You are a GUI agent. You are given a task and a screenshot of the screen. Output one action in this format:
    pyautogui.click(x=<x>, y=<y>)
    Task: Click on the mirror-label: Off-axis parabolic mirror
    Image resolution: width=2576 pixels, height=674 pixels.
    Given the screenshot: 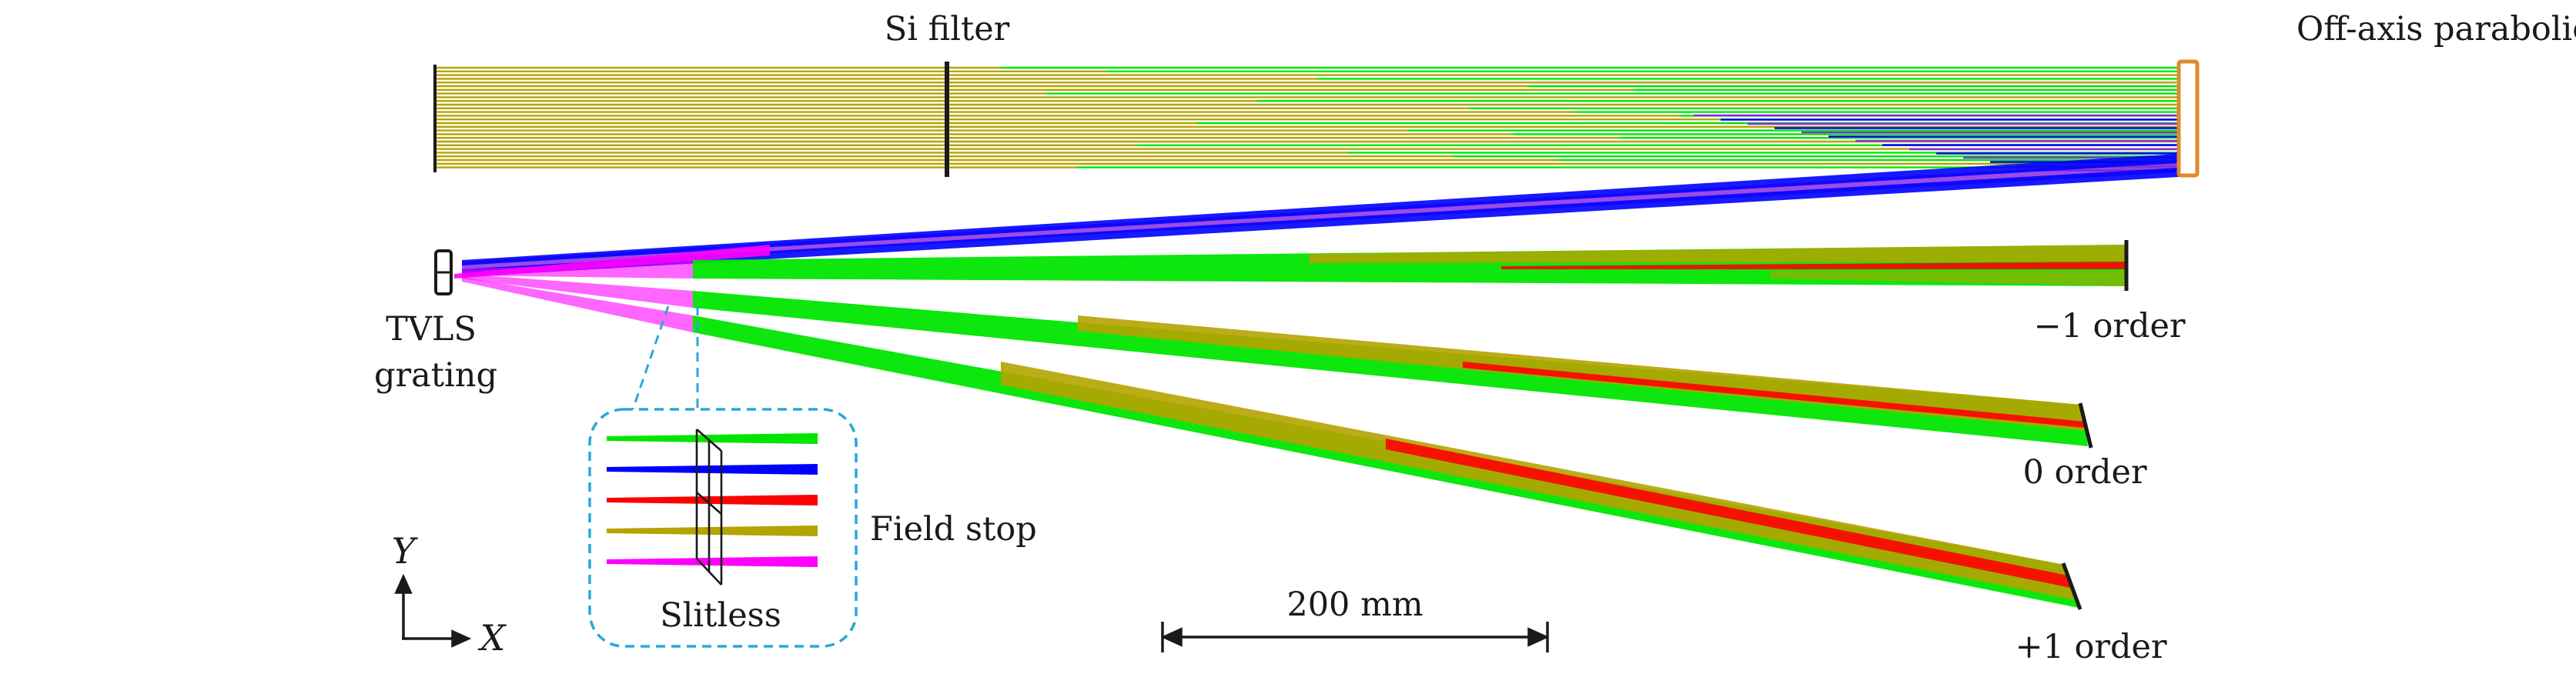 What is the action you would take?
    pyautogui.click(x=2437, y=29)
    